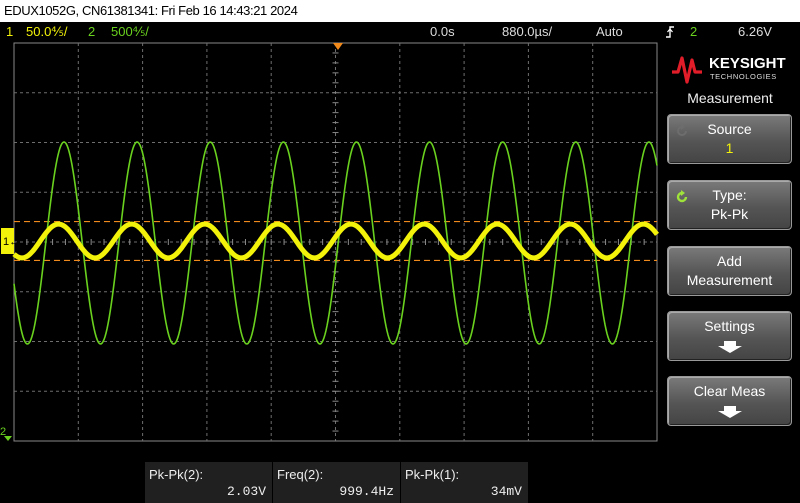 The width and height of the screenshot is (800, 503). Describe the element at coordinates (729, 391) in the screenshot. I see `clear-meas-label: Clear Meas` at that location.